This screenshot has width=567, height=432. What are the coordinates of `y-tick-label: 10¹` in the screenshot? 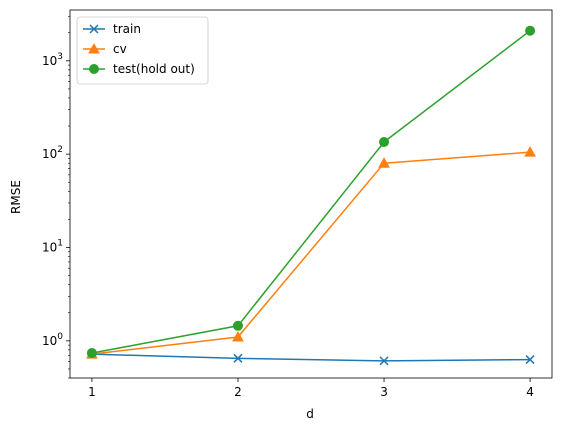 It's located at (52, 246).